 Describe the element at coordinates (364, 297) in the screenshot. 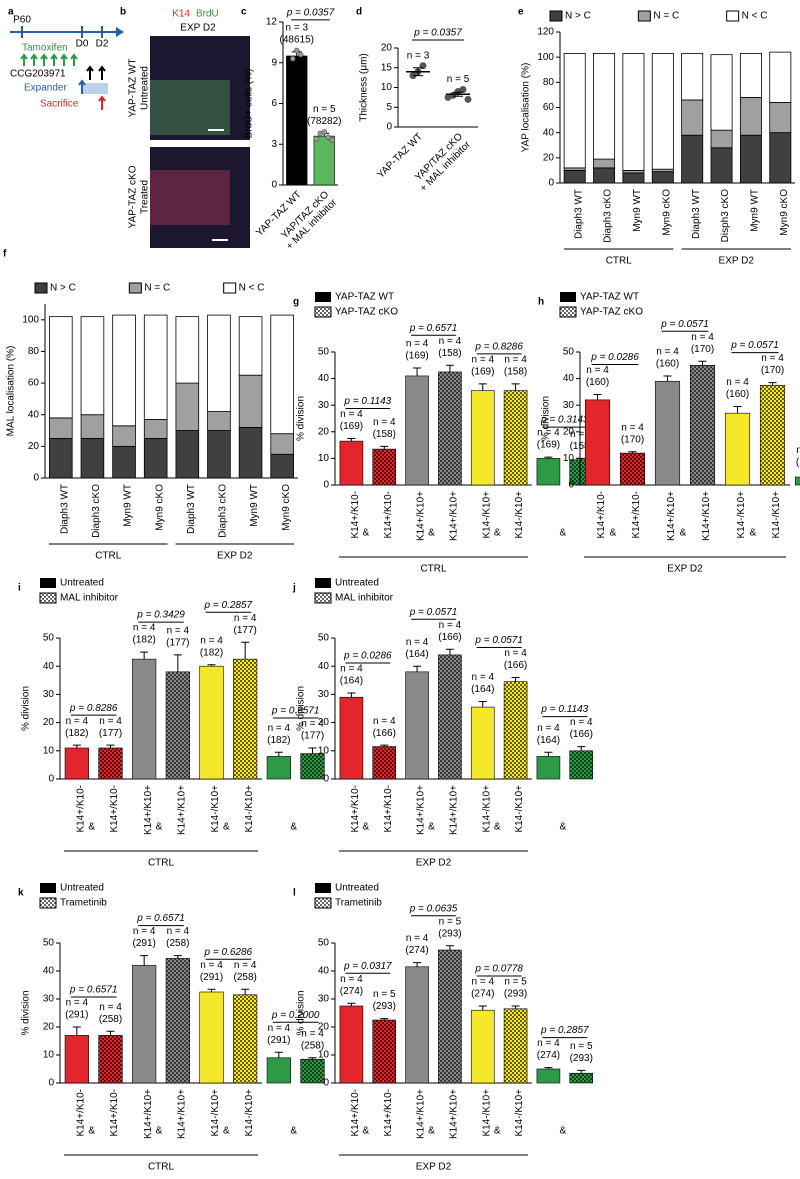

I see `legend-label: YAP-TAZ WT` at that location.